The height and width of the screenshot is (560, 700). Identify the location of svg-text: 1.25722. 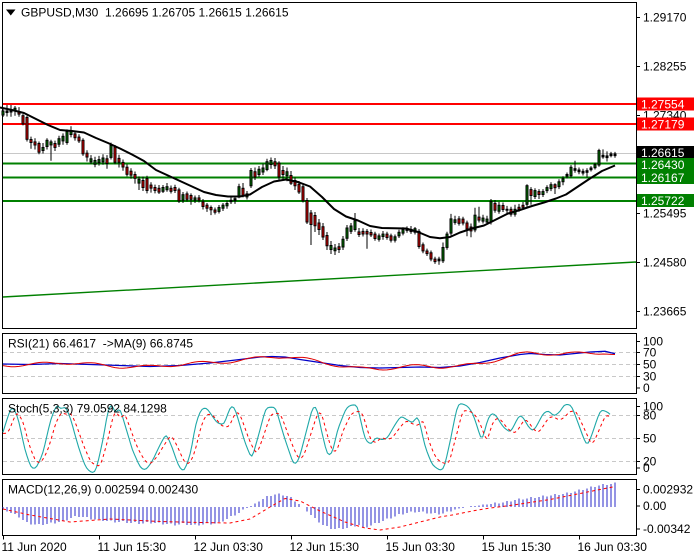
(663, 201).